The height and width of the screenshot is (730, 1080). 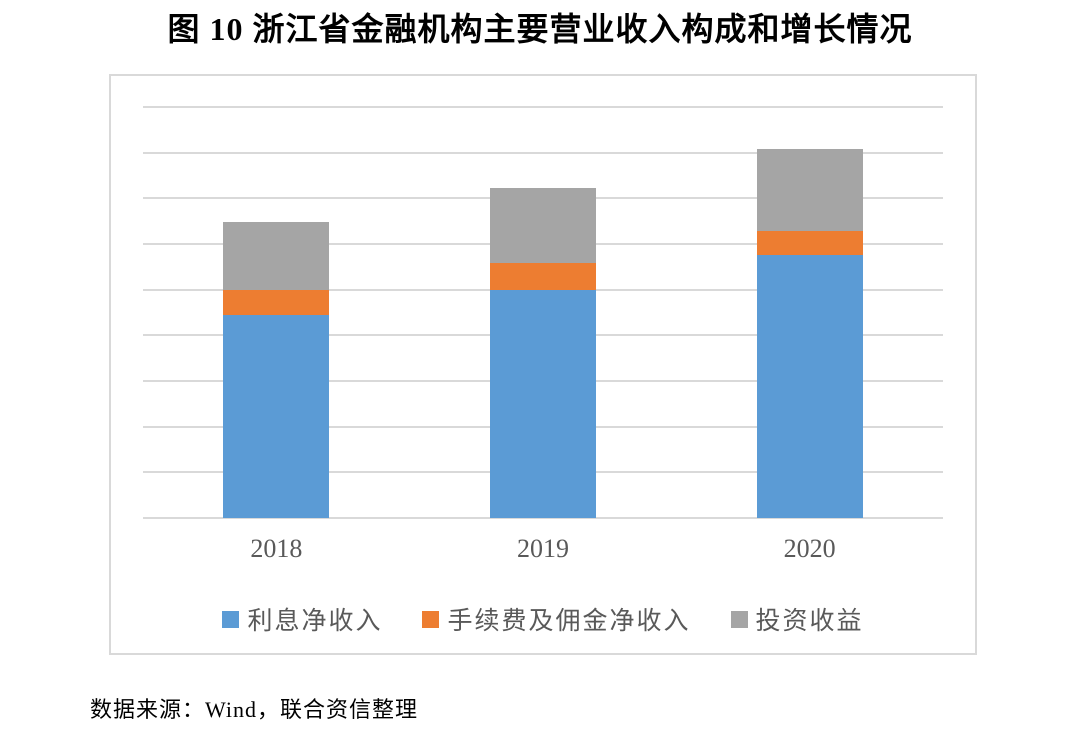 What do you see at coordinates (540, 29) in the screenshot?
I see `chart-title: 图 10 浙江省金融机构主要营业收入构成和增长情况` at bounding box center [540, 29].